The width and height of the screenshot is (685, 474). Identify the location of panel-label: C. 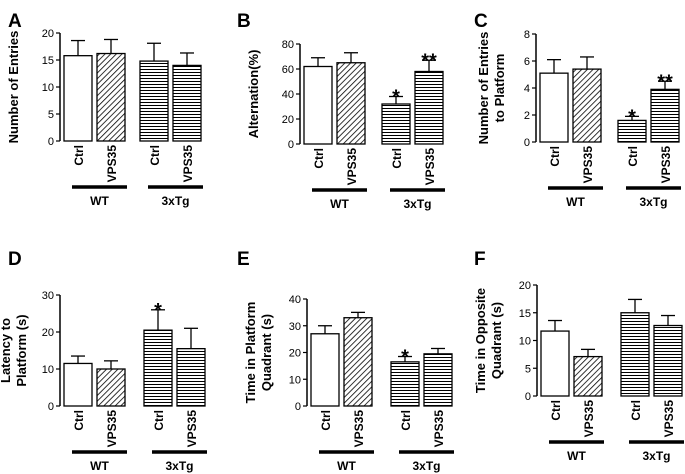
(481, 21).